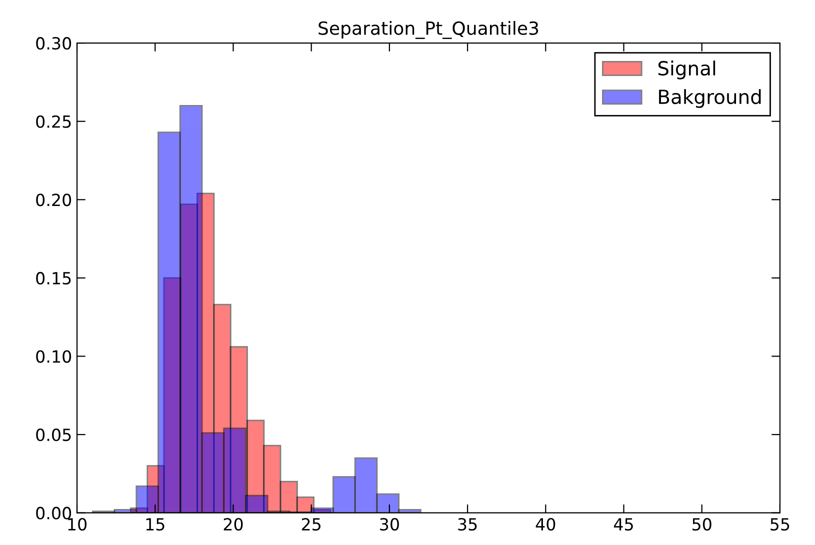 The image size is (815, 545). I want to click on y-tick-label: 0.30, so click(54, 43).